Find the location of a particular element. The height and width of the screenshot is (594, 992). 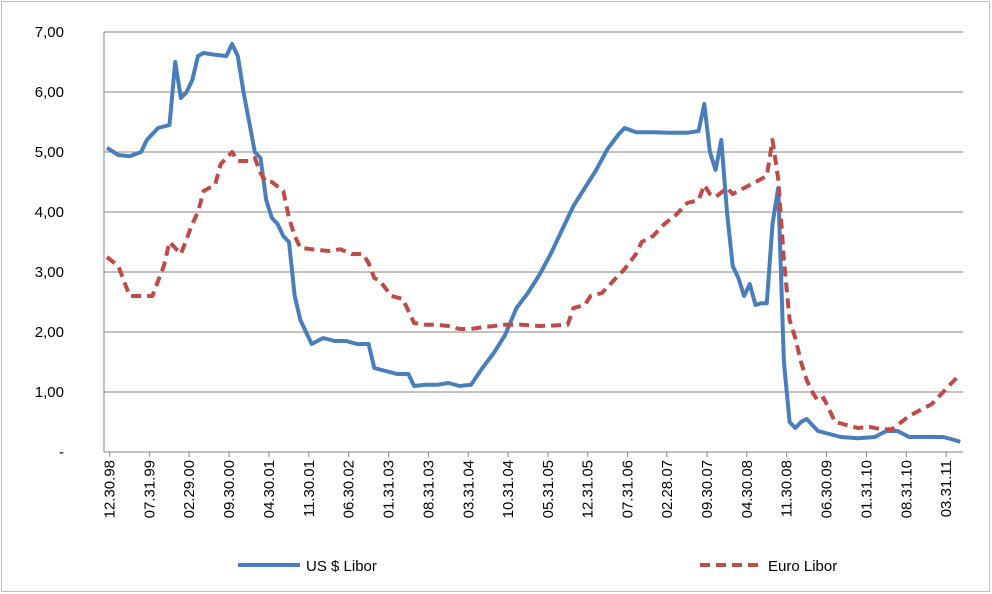

y-tick-label: 5,00 is located at coordinates (49, 152).